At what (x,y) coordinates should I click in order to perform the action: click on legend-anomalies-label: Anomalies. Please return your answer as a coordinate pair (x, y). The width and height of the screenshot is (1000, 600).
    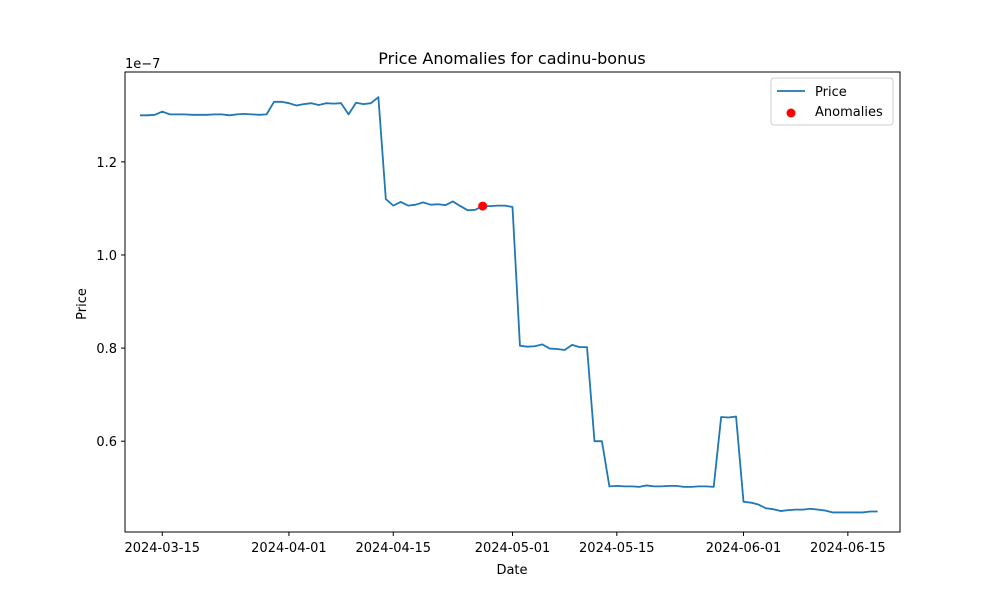
    Looking at the image, I should click on (849, 112).